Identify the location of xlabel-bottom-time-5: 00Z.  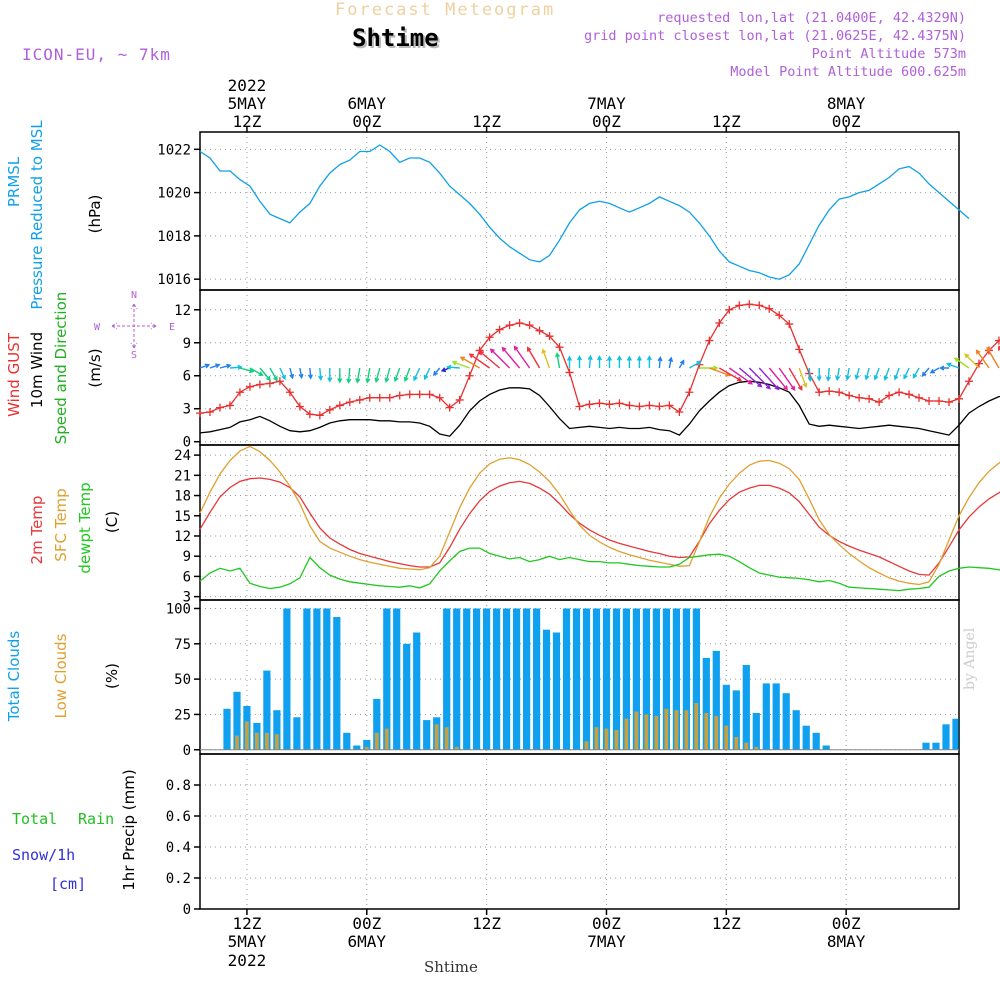
(846, 923).